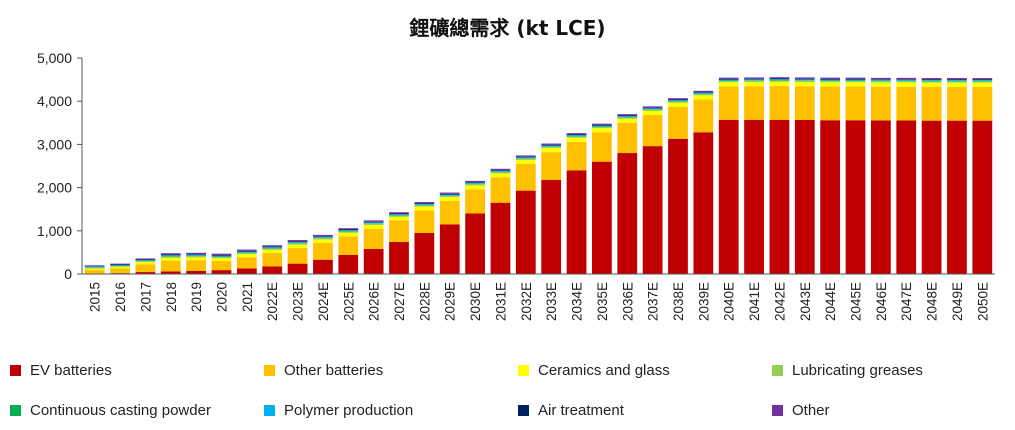  Describe the element at coordinates (881, 301) in the screenshot. I see `x-tick-label: 2046E` at that location.